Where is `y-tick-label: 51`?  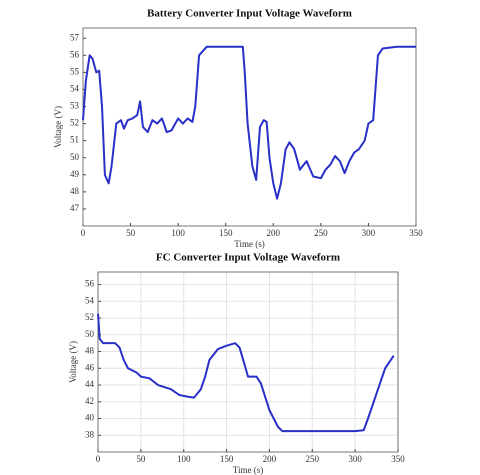
y-tick-label: 51 is located at coordinates (74, 140).